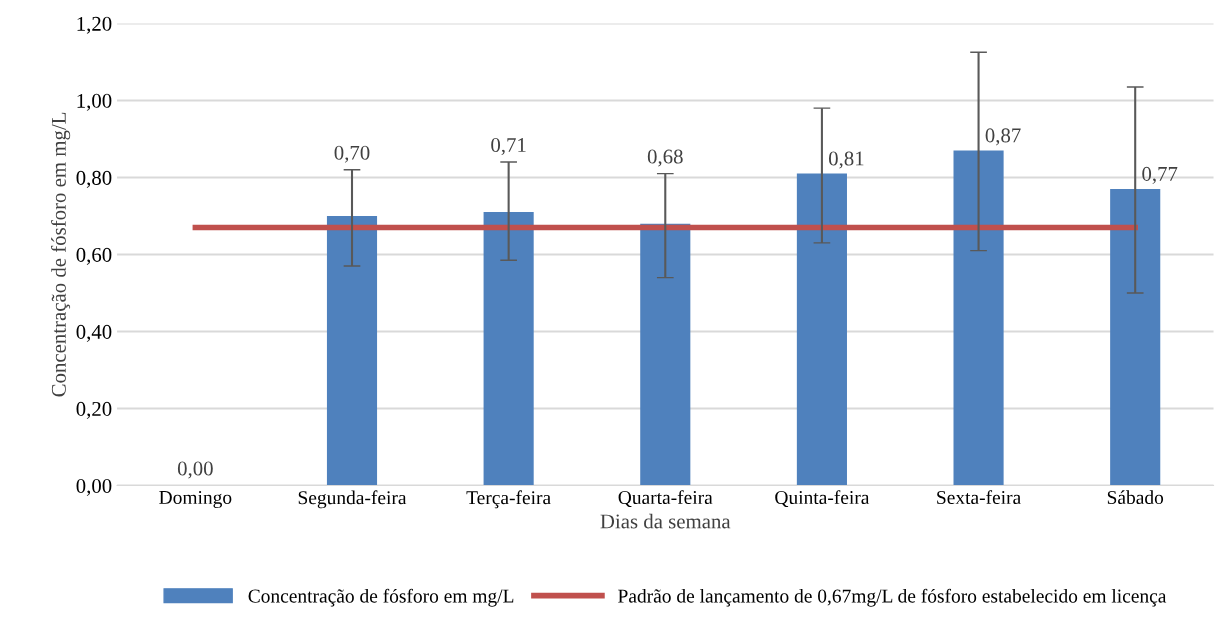 The image size is (1232, 633). I want to click on legend-label: Concentração de fósforo em mg/L, so click(381, 597).